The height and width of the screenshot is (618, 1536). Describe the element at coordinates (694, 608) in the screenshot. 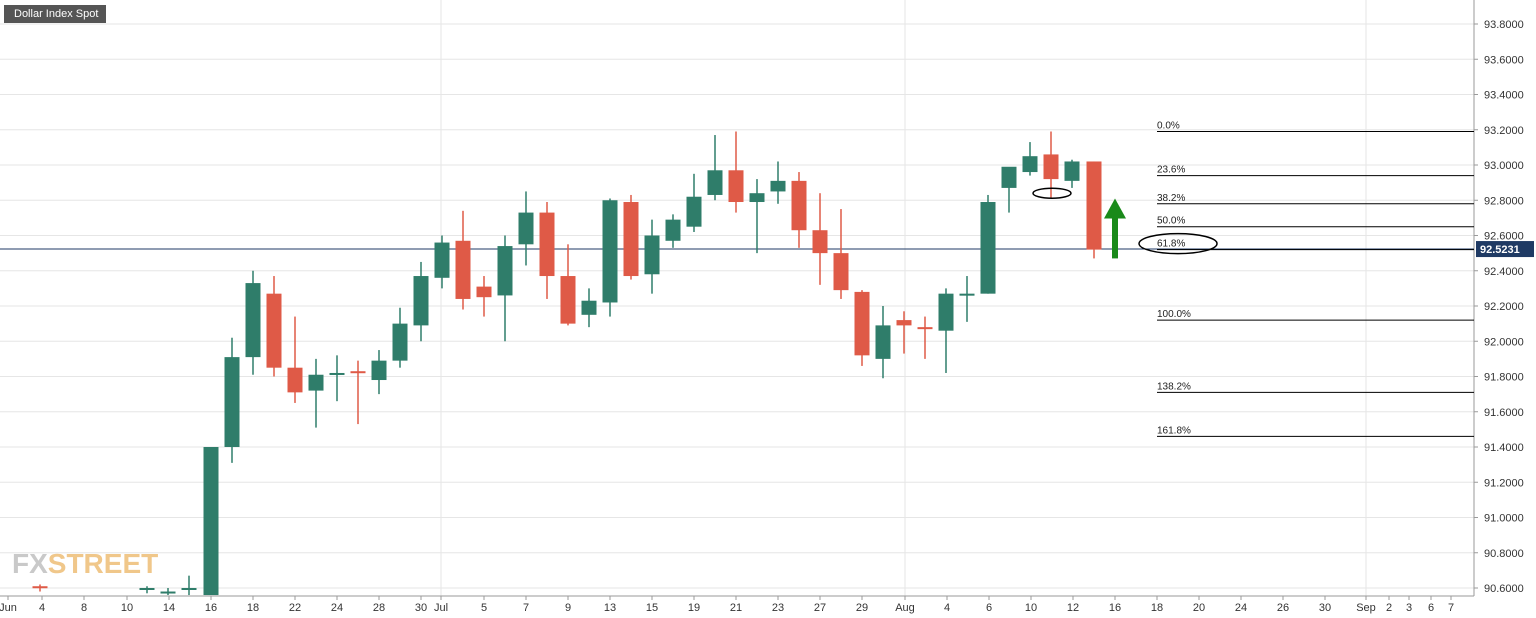

I see `x-tick-label: 19` at that location.